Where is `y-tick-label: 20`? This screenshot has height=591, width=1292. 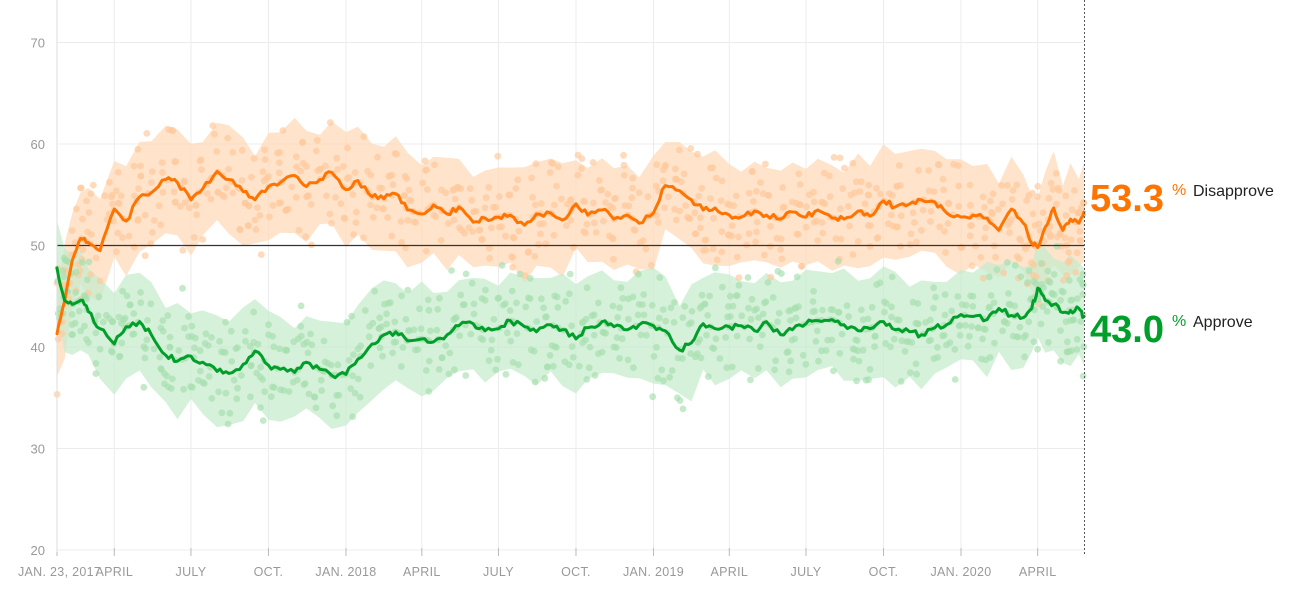 y-tick-label: 20 is located at coordinates (38, 550).